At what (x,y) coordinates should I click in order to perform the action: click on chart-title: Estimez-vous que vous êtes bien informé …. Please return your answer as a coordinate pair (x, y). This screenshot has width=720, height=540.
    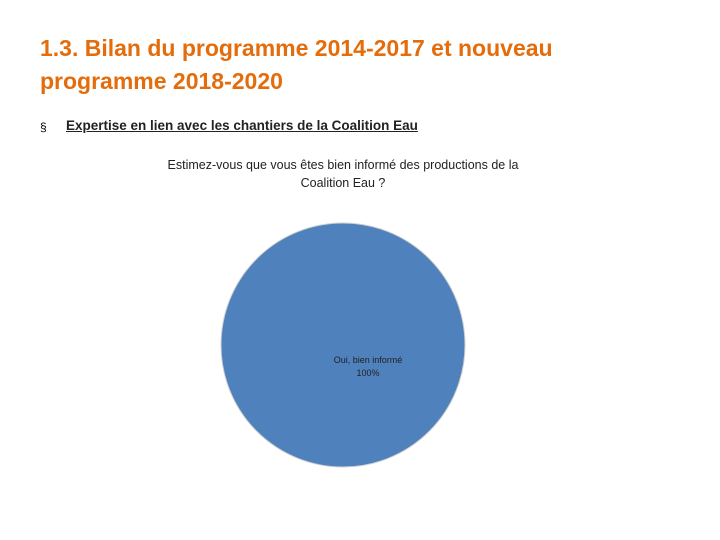
    Looking at the image, I should click on (343, 174).